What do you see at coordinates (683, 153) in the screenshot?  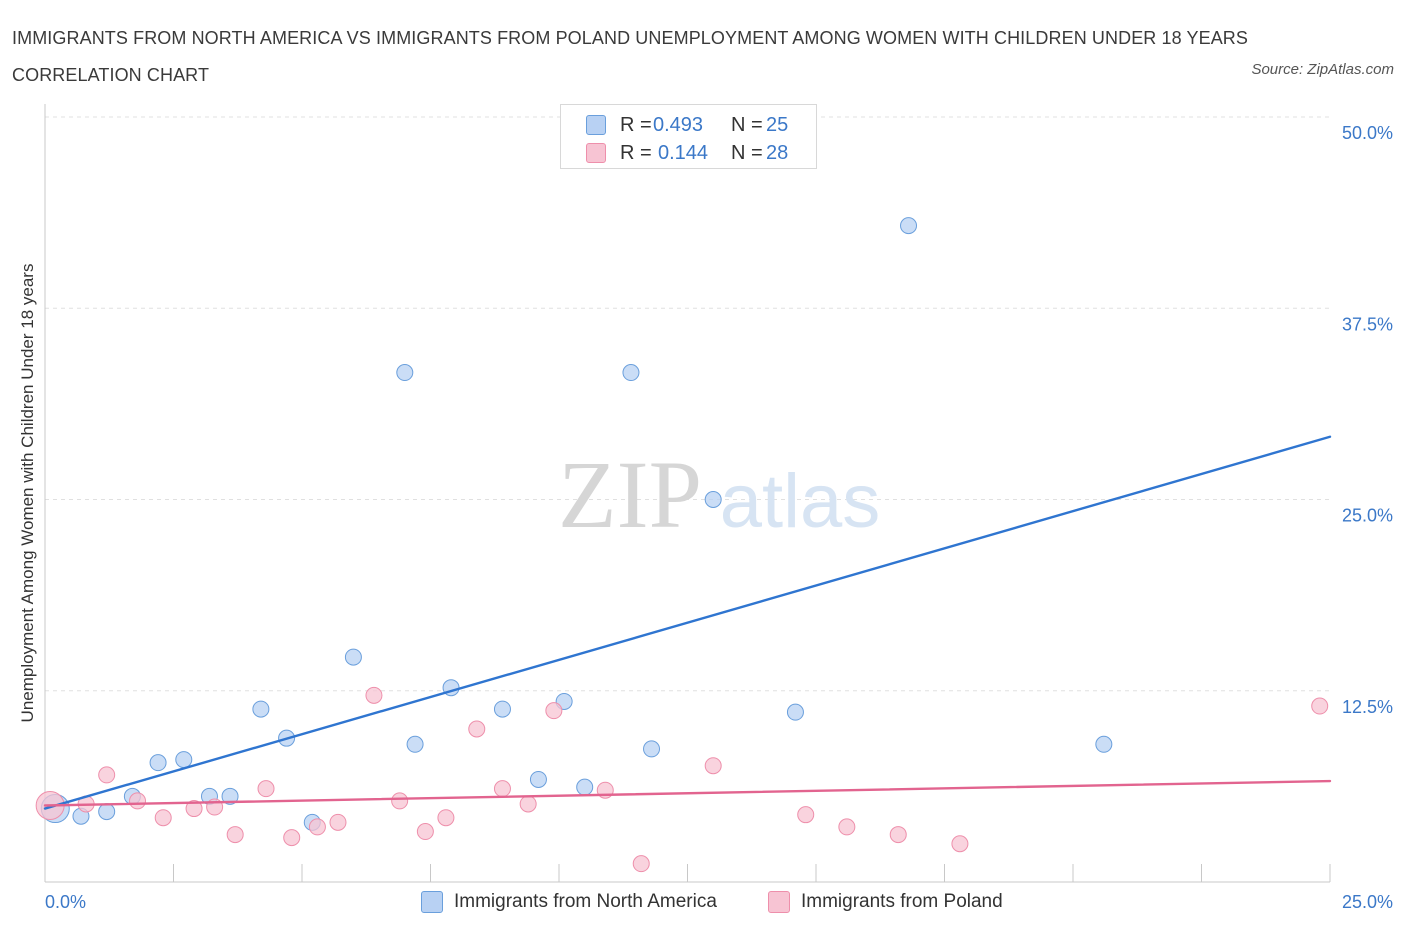 I see `legend-r-value: 0.144` at bounding box center [683, 153].